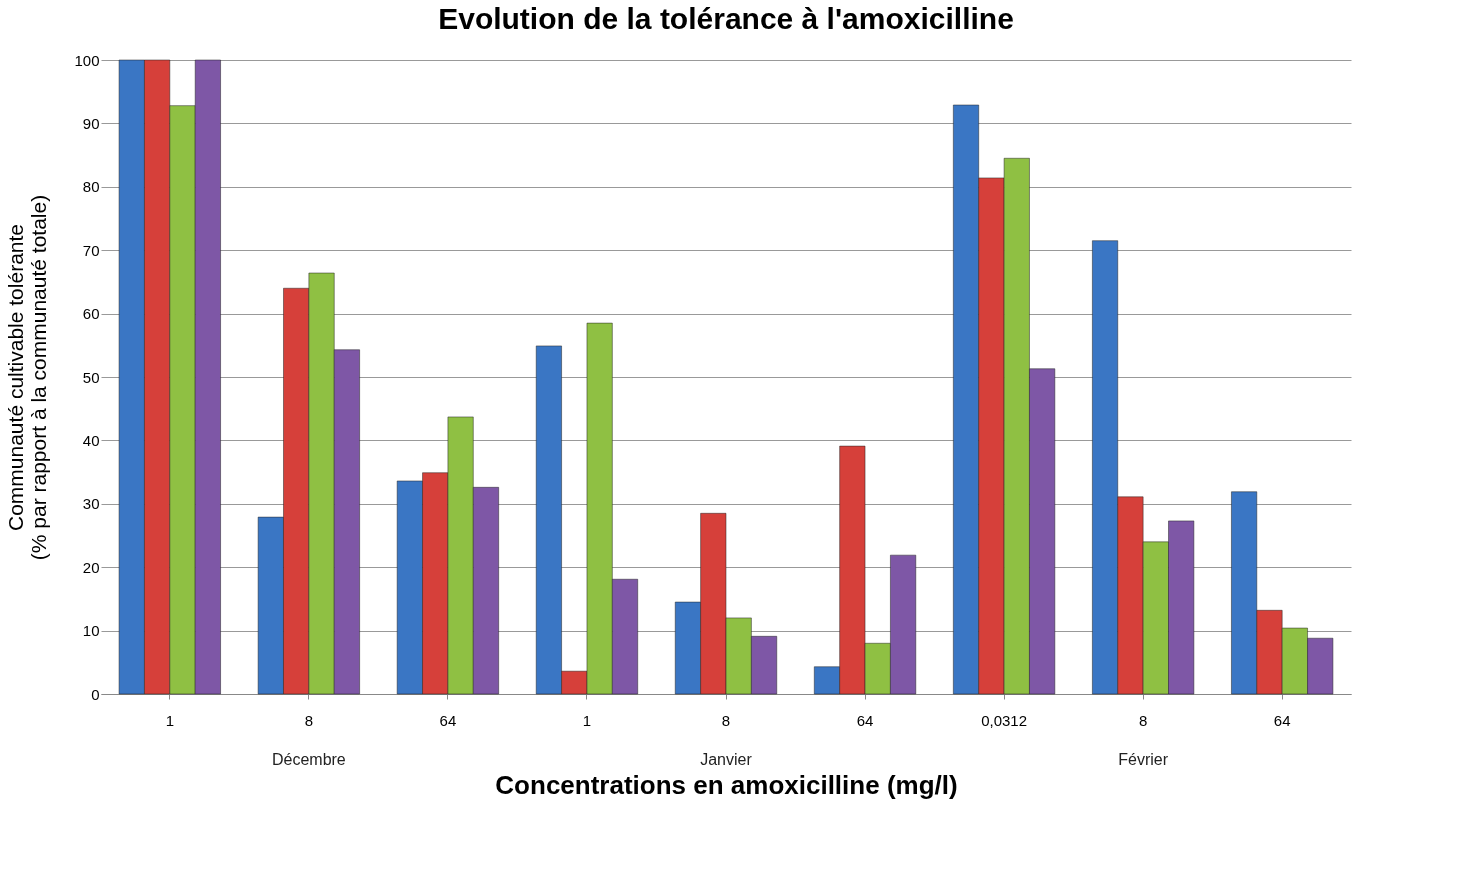  What do you see at coordinates (91, 504) in the screenshot?
I see `y-tick-label: 30` at bounding box center [91, 504].